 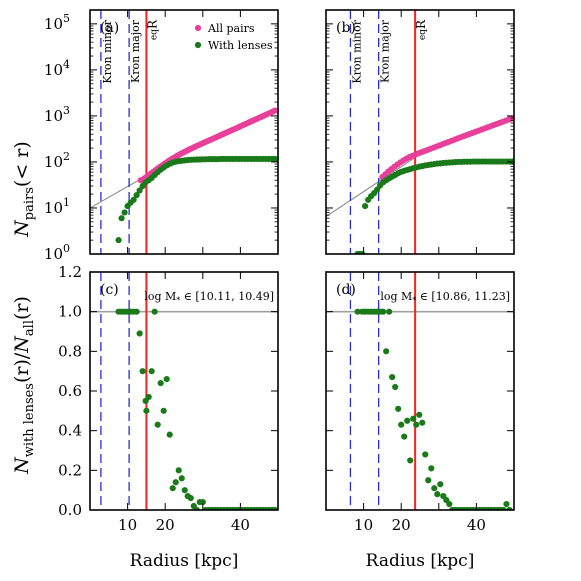 What do you see at coordinates (109, 290) in the screenshot?
I see `panel-label: (c)` at bounding box center [109, 290].